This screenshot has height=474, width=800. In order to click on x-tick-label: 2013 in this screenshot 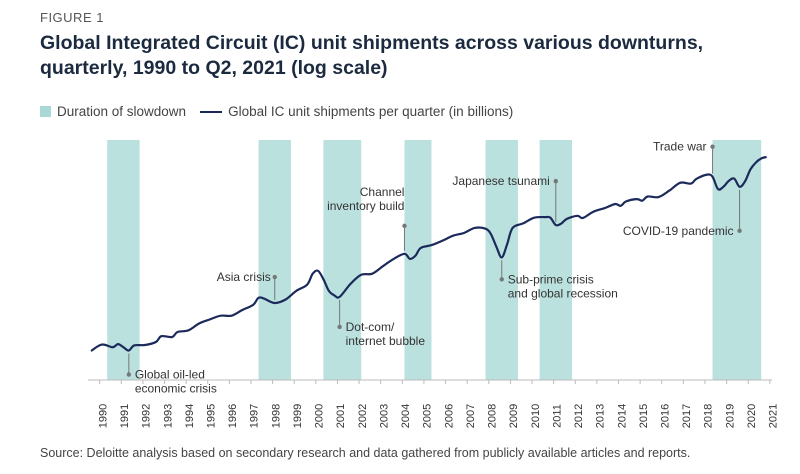, I will do `click(601, 416)`.